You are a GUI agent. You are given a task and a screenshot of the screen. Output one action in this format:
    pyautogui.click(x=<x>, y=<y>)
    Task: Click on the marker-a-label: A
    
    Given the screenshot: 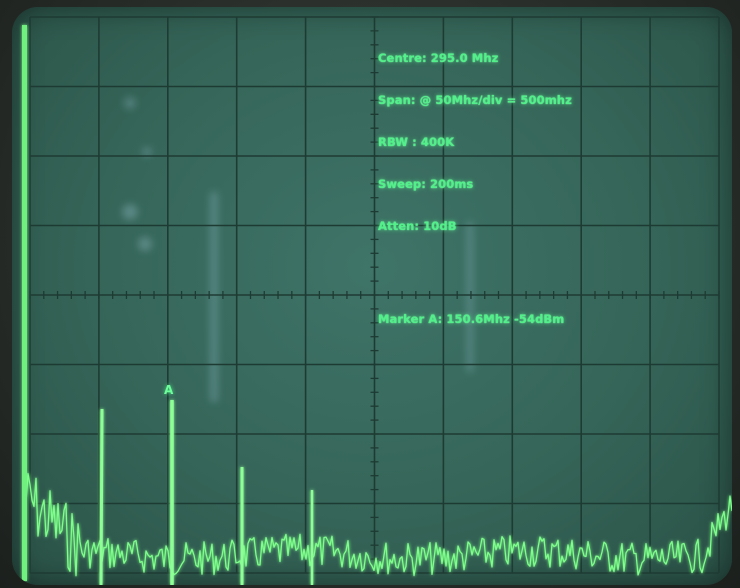 What is the action you would take?
    pyautogui.click(x=169, y=390)
    